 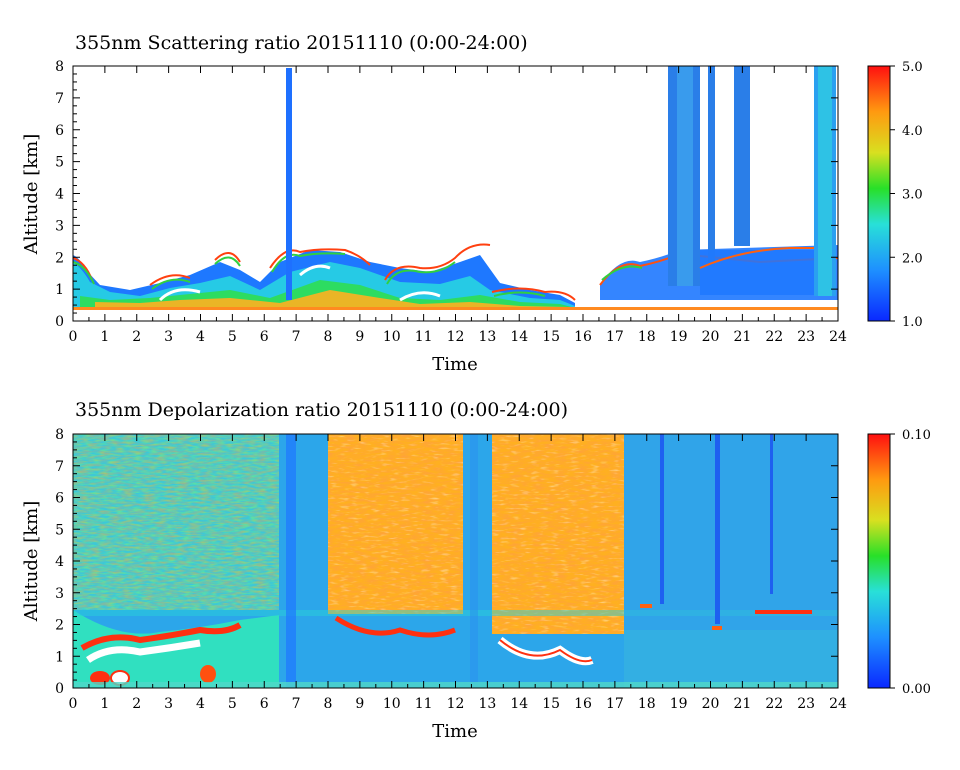 I want to click on scattering-thin-column, so click(x=289, y=184).